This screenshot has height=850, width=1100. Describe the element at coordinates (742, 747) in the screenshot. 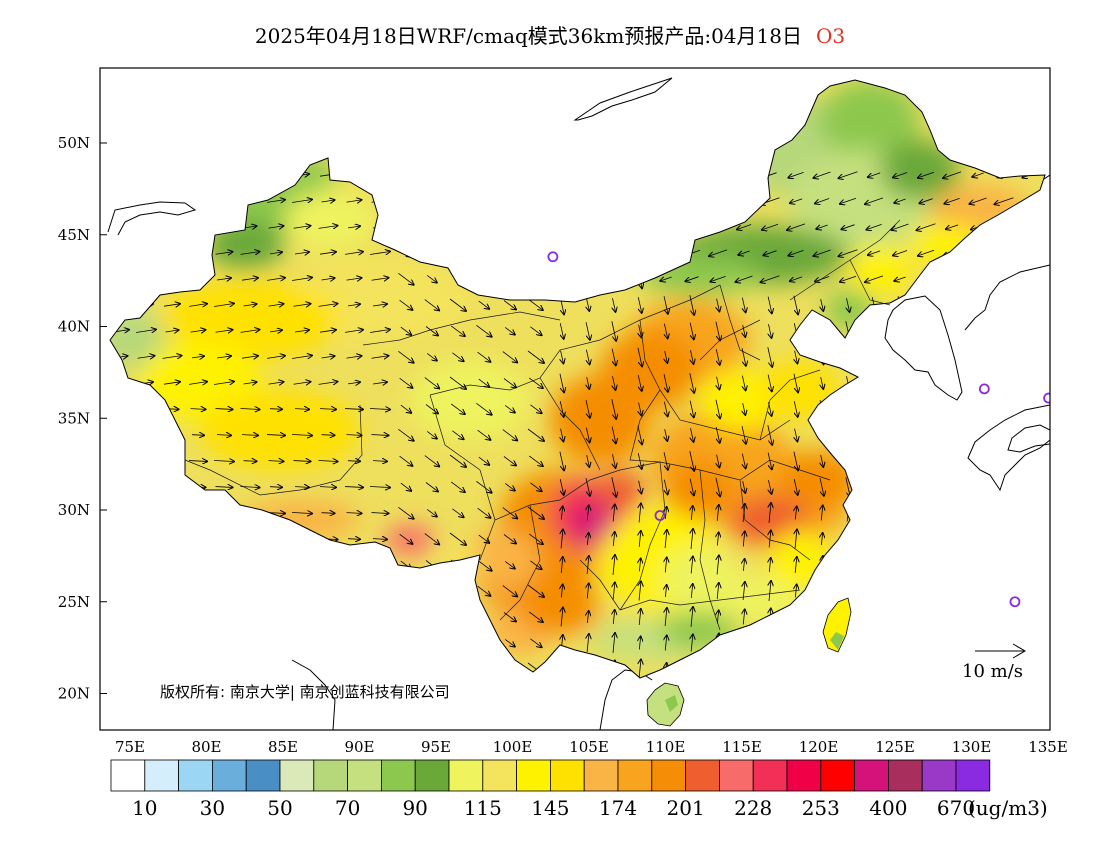

I see `longitude-label: 115E` at that location.